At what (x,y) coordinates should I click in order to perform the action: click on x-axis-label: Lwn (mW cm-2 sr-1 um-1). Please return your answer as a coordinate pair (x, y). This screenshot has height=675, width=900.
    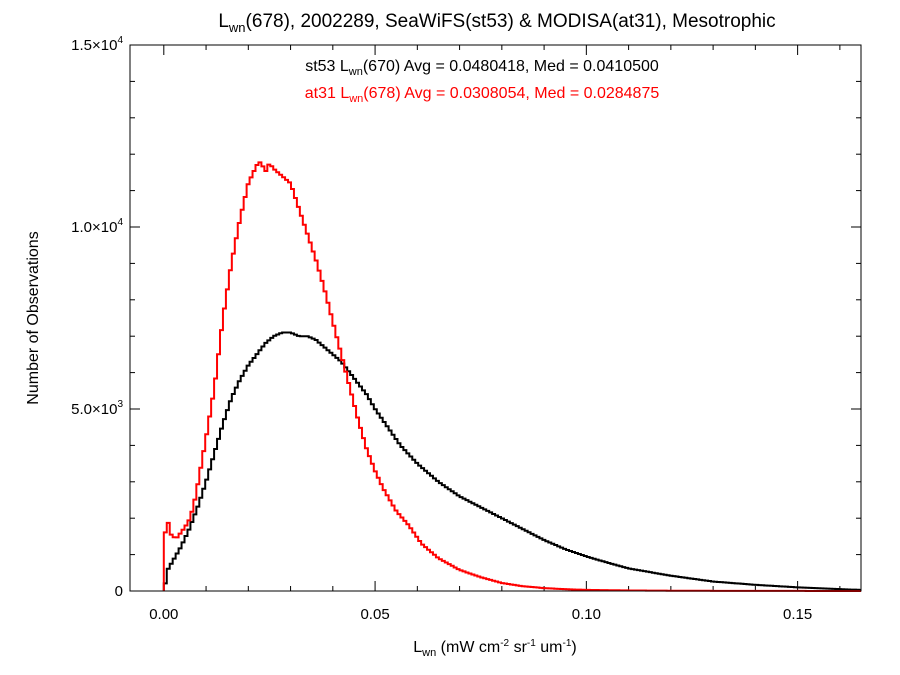
    Looking at the image, I should click on (494, 648).